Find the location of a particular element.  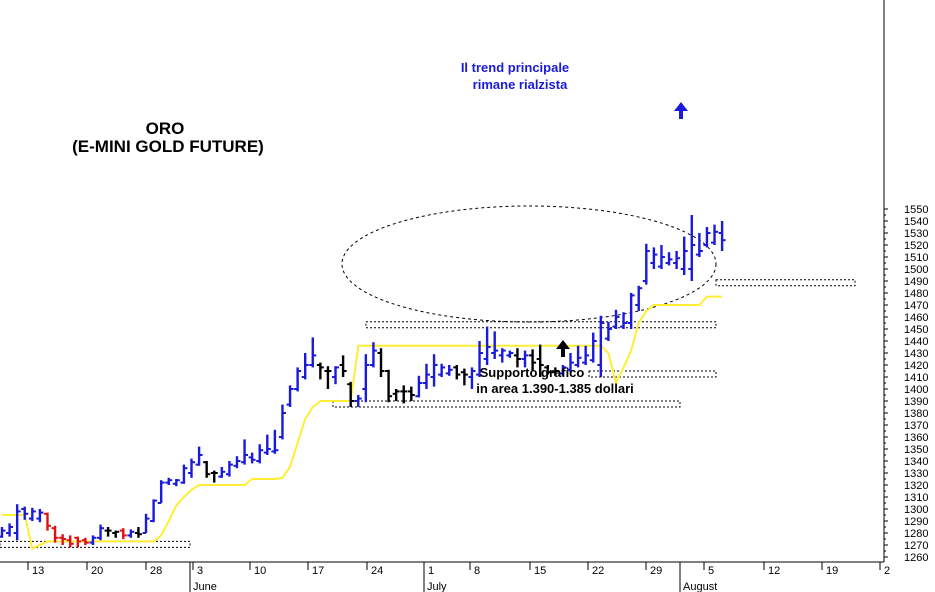

y-tick-label: 1530 is located at coordinates (916, 234).